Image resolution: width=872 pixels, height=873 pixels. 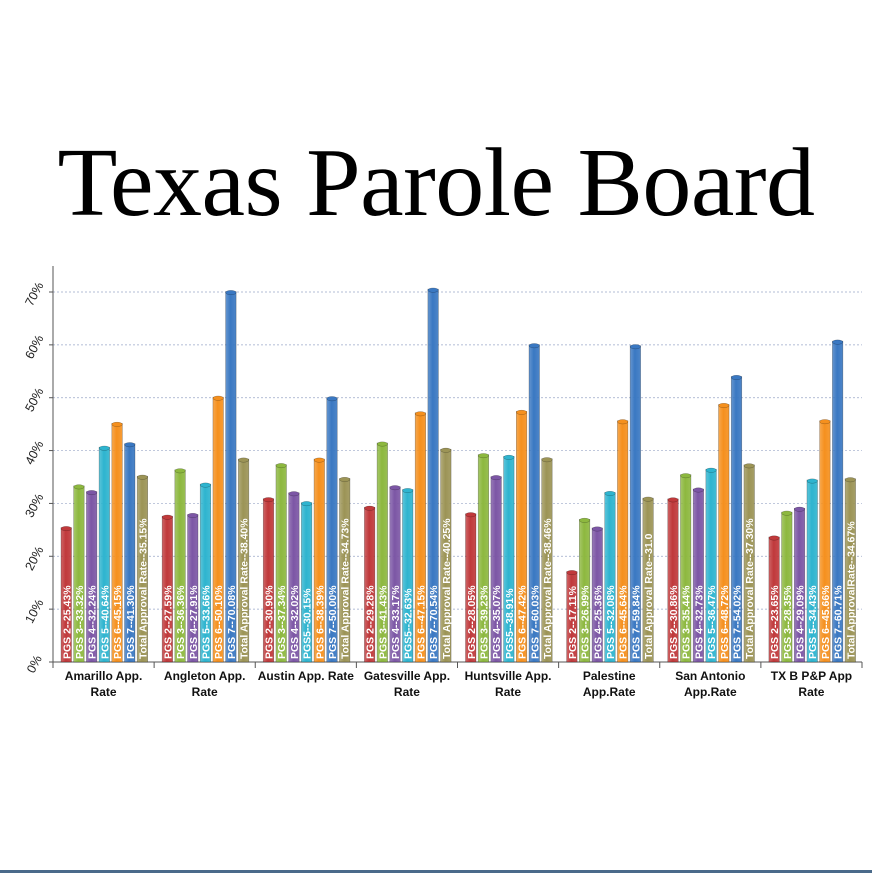 What do you see at coordinates (34, 399) in the screenshot?
I see `y-tick-label: 50%` at bounding box center [34, 399].